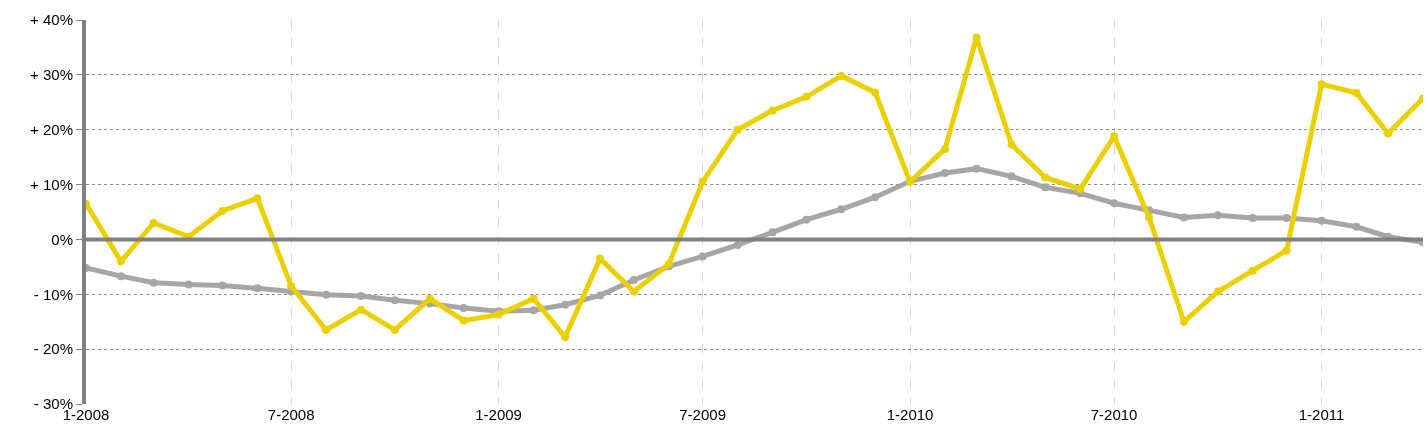 This screenshot has width=1428, height=444. I want to click on x-tick-label: 1-2011, so click(1321, 414).